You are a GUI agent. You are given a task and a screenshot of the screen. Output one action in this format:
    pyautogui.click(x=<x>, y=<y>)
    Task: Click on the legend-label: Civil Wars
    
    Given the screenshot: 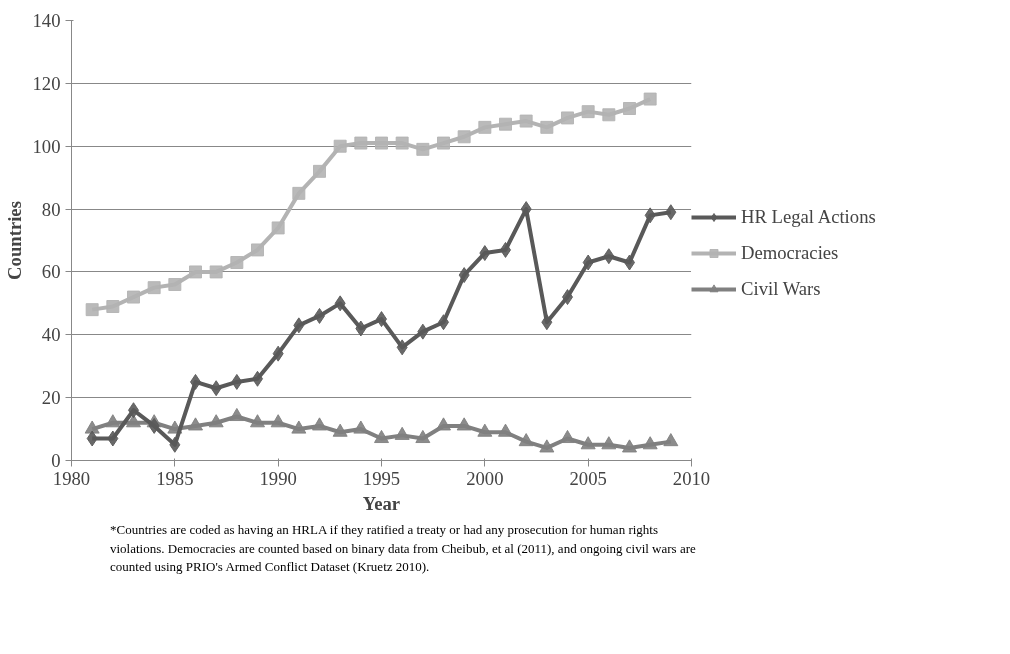 What is the action you would take?
    pyautogui.click(x=781, y=289)
    